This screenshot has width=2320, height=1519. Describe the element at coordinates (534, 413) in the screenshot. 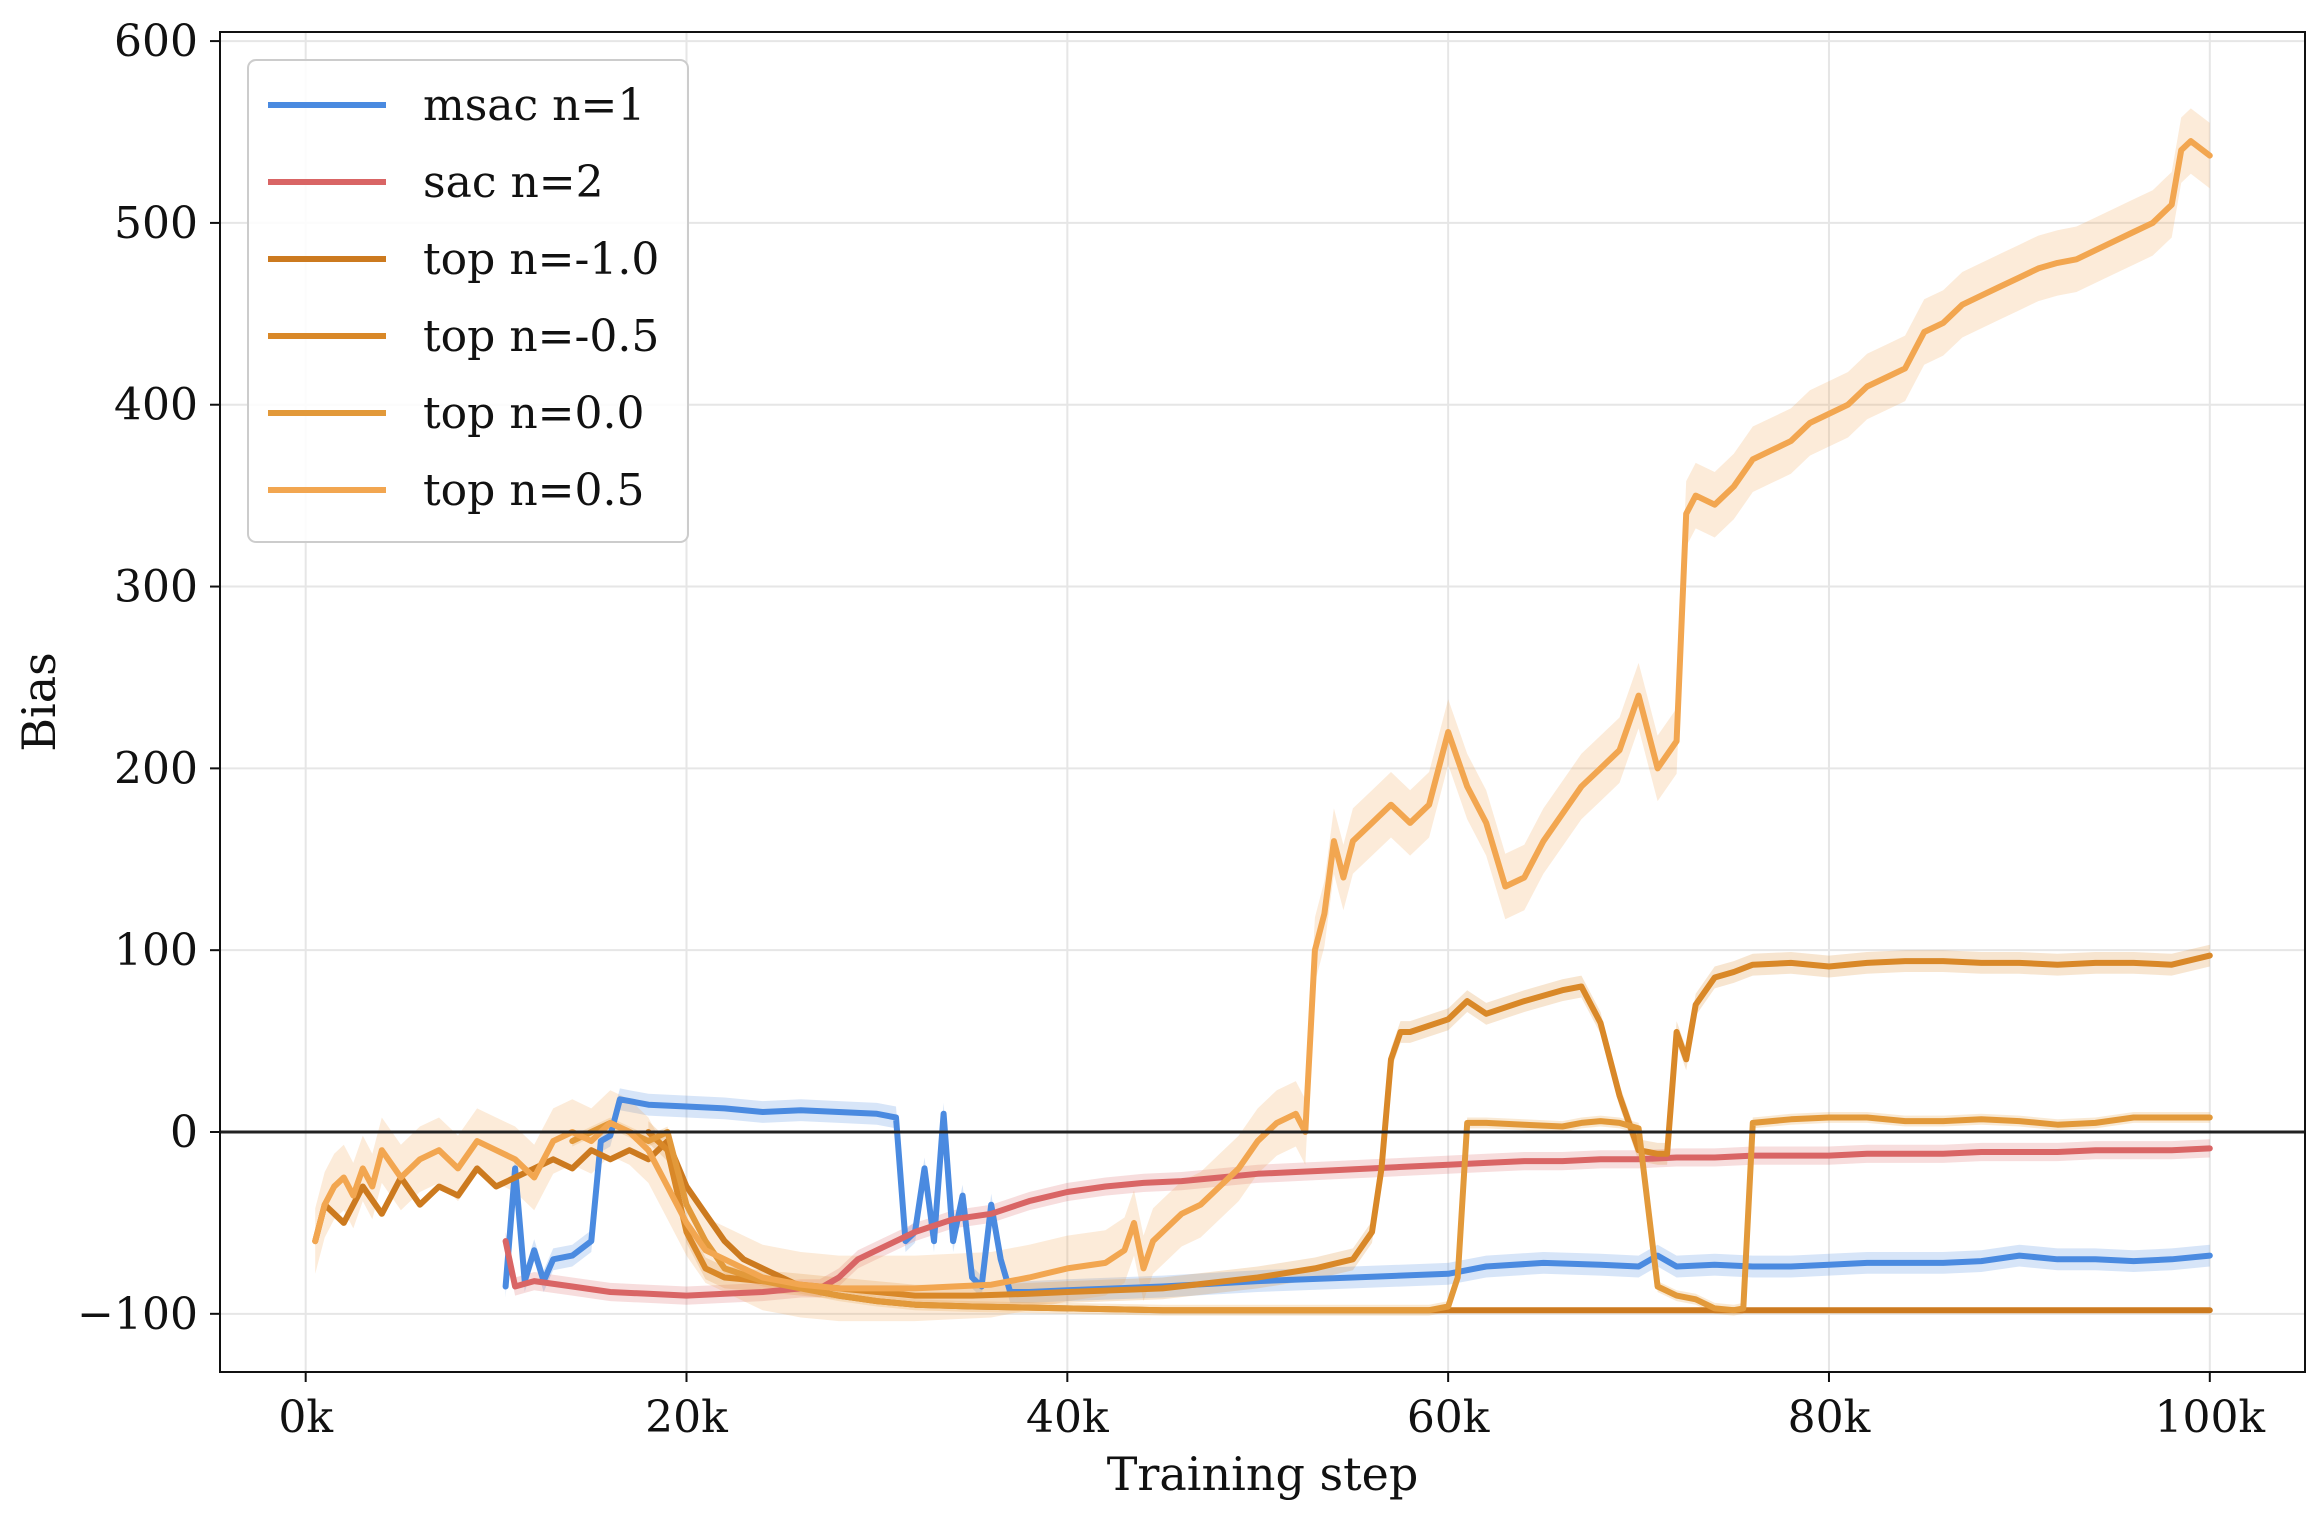

I see `legend-label: top n=0.0` at that location.